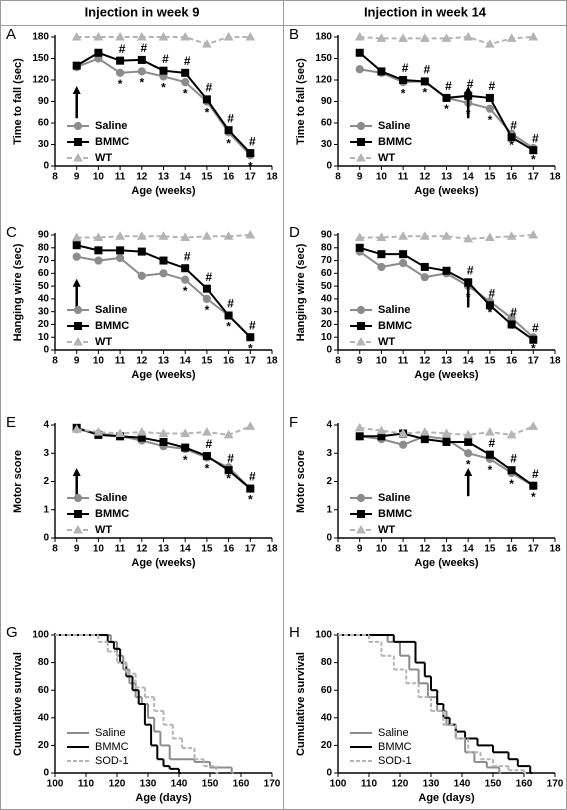 The image size is (567, 810). What do you see at coordinates (44, 144) in the screenshot?
I see `y-tick-label: 30` at bounding box center [44, 144].